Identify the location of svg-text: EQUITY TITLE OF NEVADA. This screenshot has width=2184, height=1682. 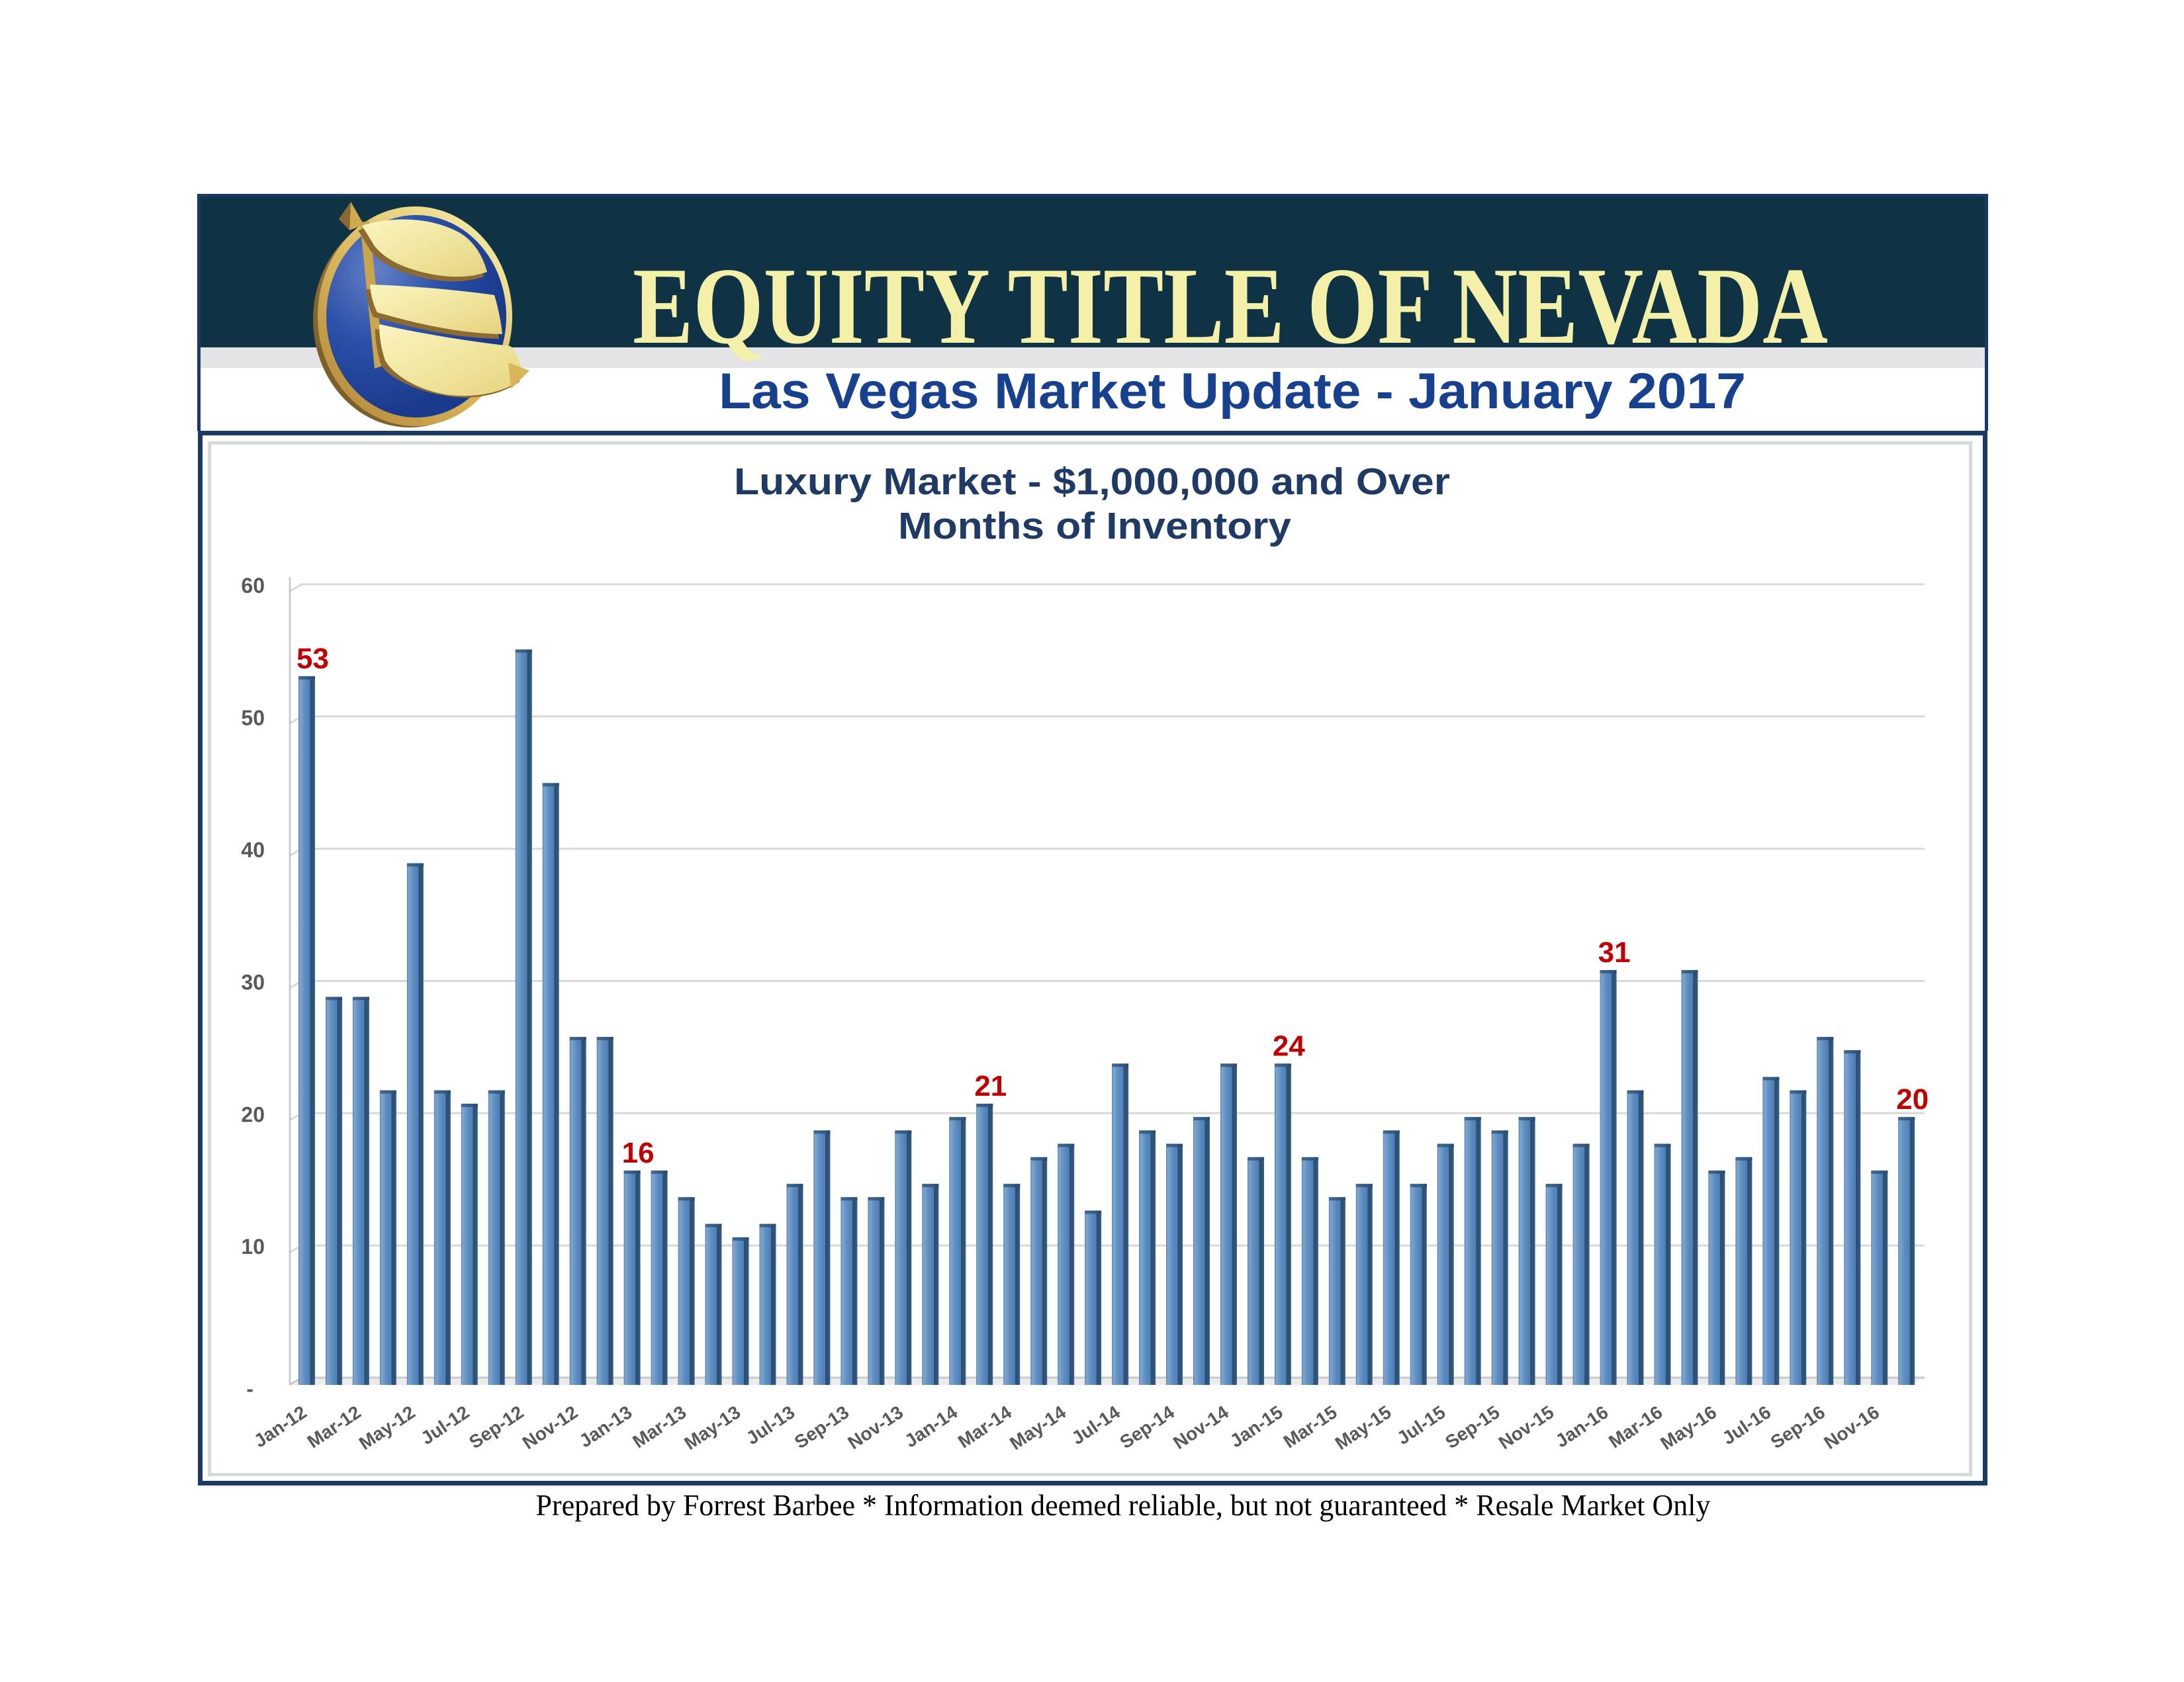
(1230, 306).